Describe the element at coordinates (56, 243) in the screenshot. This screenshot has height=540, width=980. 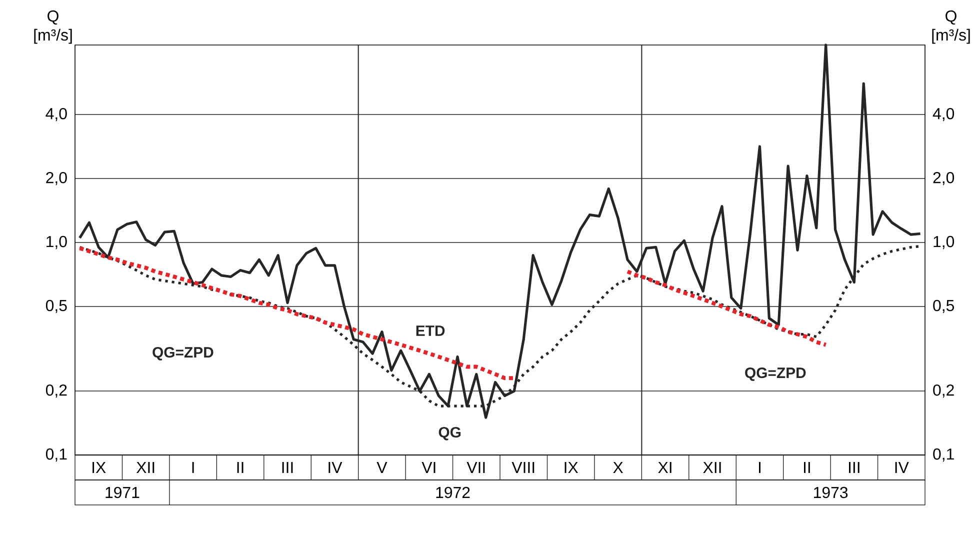
I see `text: 1,0` at that location.